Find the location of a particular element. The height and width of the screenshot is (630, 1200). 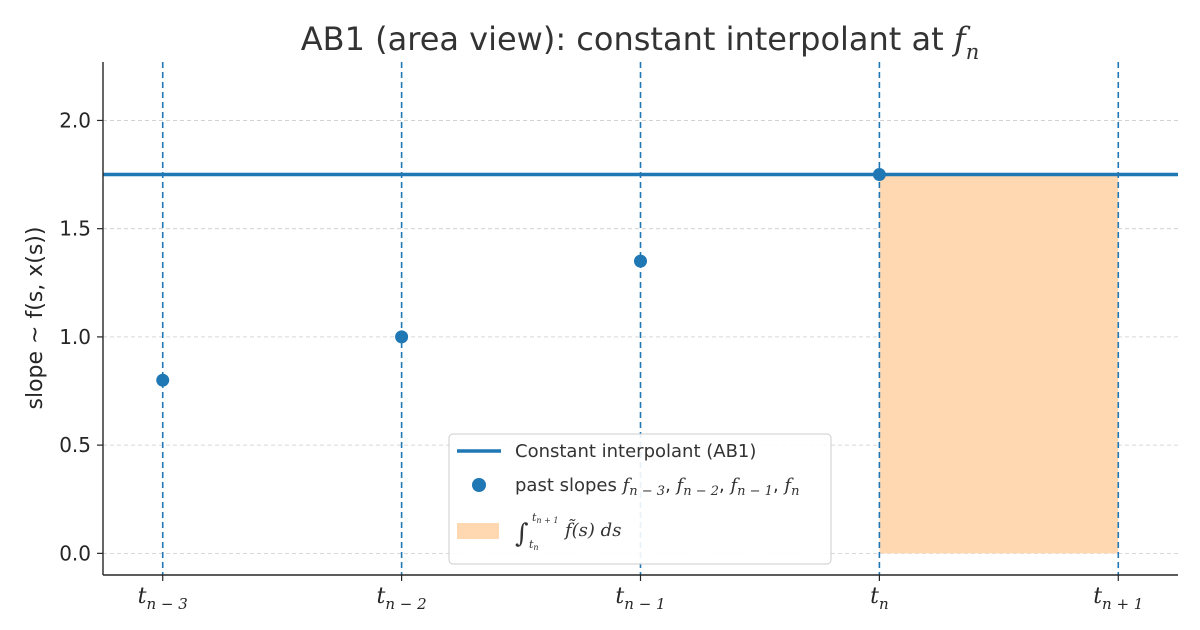

legend-math-f-sub-1: n − 2 is located at coordinates (701, 491).